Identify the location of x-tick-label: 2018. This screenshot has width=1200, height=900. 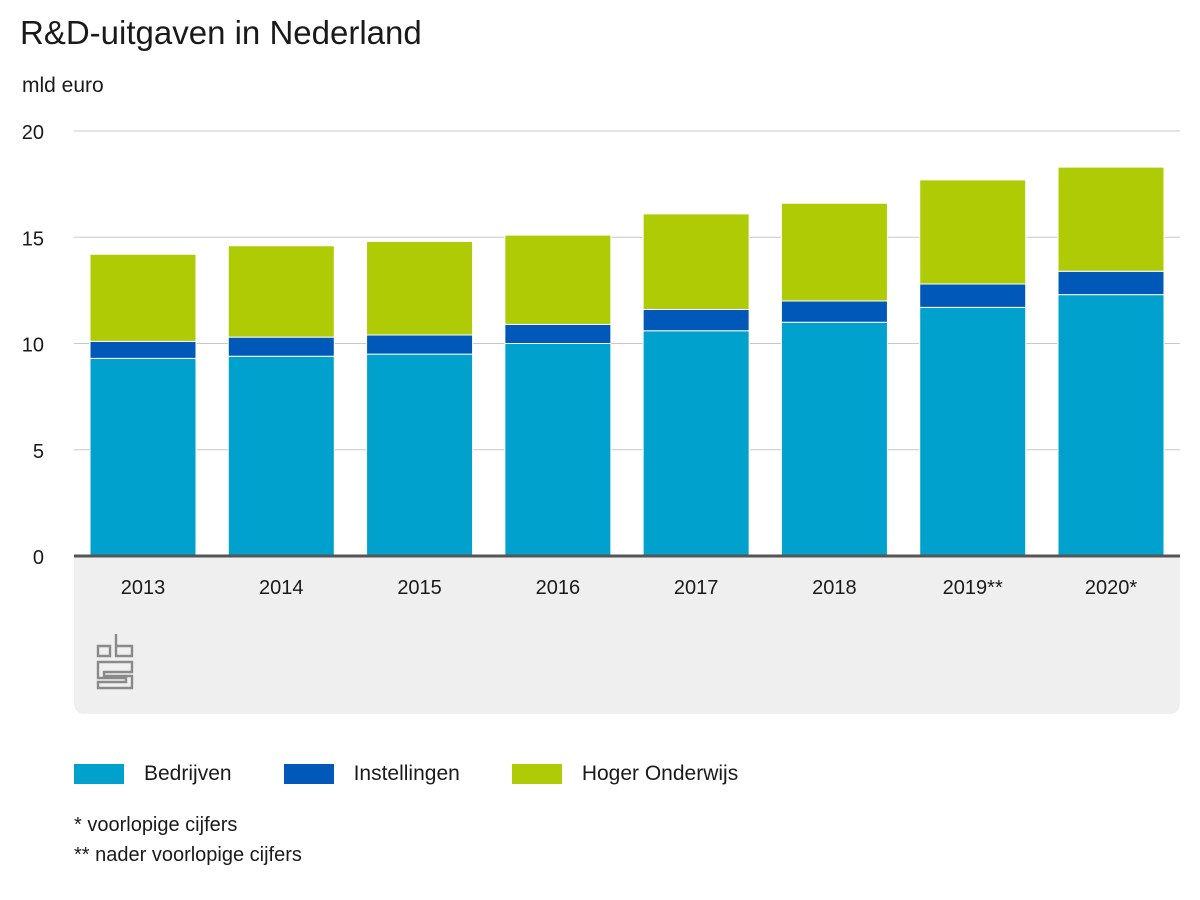
(834, 588).